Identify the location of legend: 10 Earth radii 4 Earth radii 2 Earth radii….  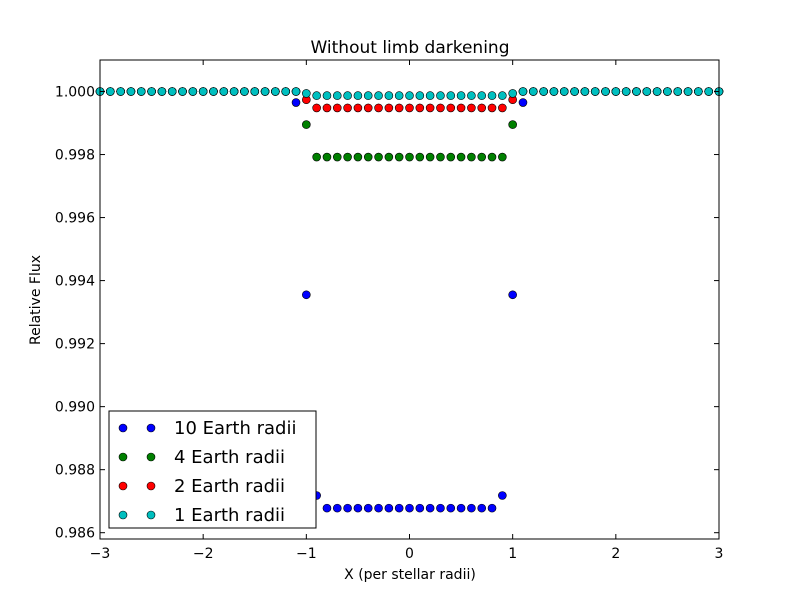
(212, 469).